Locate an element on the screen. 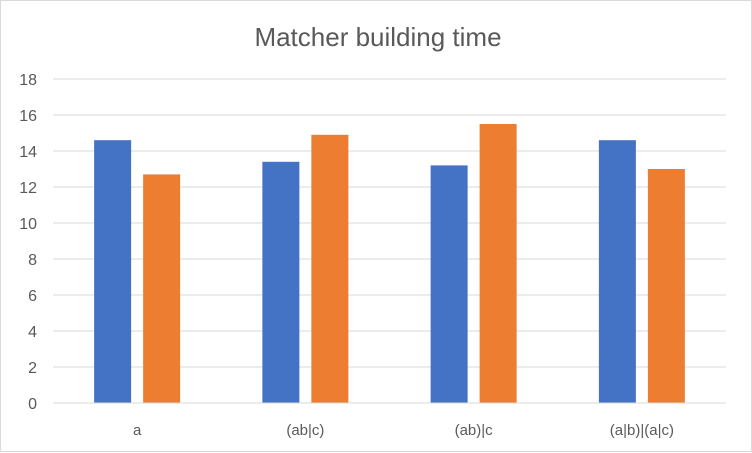  y-tick-label: 6 is located at coordinates (32, 296).